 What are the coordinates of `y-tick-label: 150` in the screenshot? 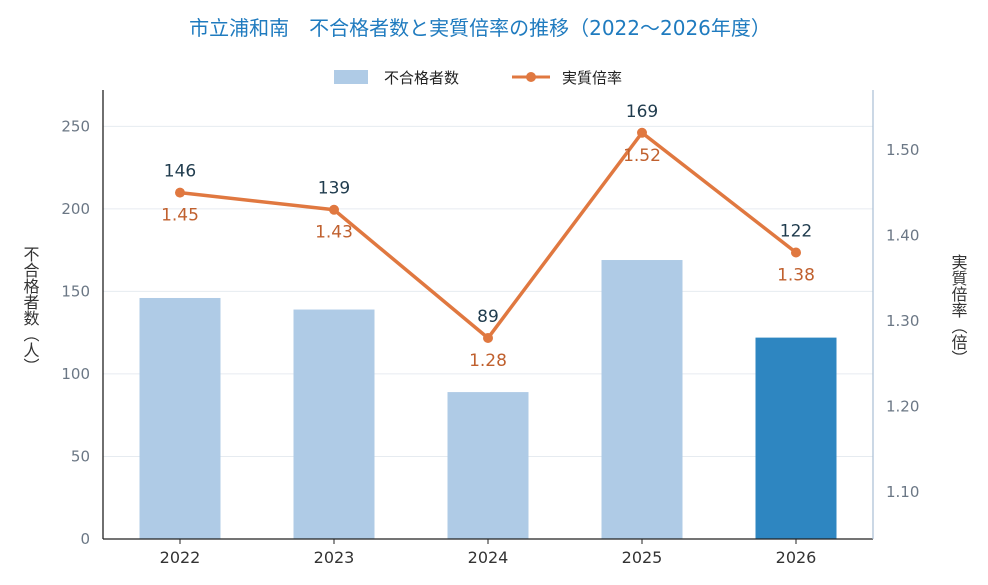 It's located at (75, 291).